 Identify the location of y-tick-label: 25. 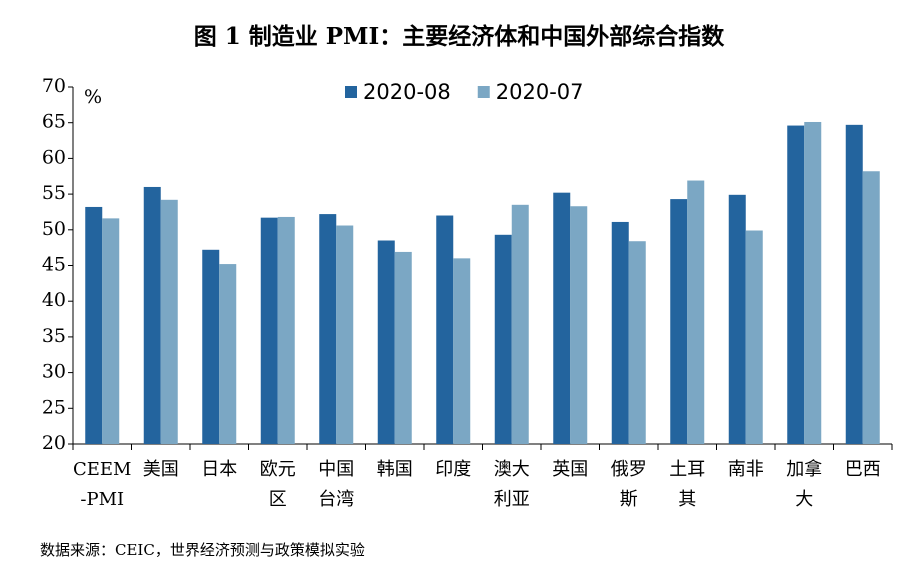
(54, 407).